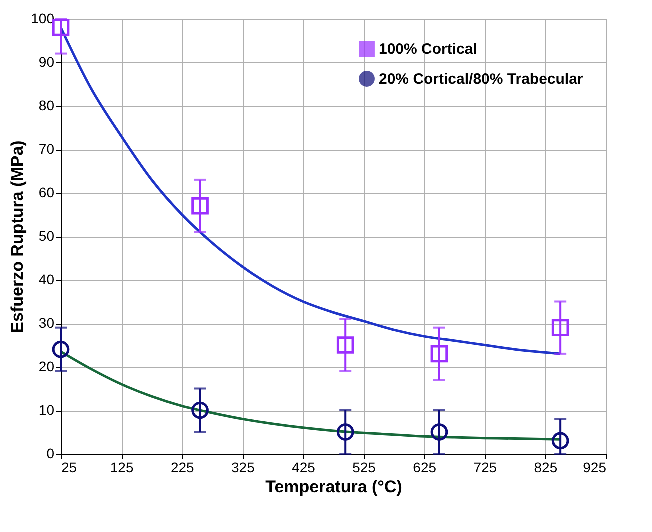 This screenshot has height=532, width=652. Describe the element at coordinates (334, 487) in the screenshot. I see `x-axis-title: Temperatura (°C)` at that location.